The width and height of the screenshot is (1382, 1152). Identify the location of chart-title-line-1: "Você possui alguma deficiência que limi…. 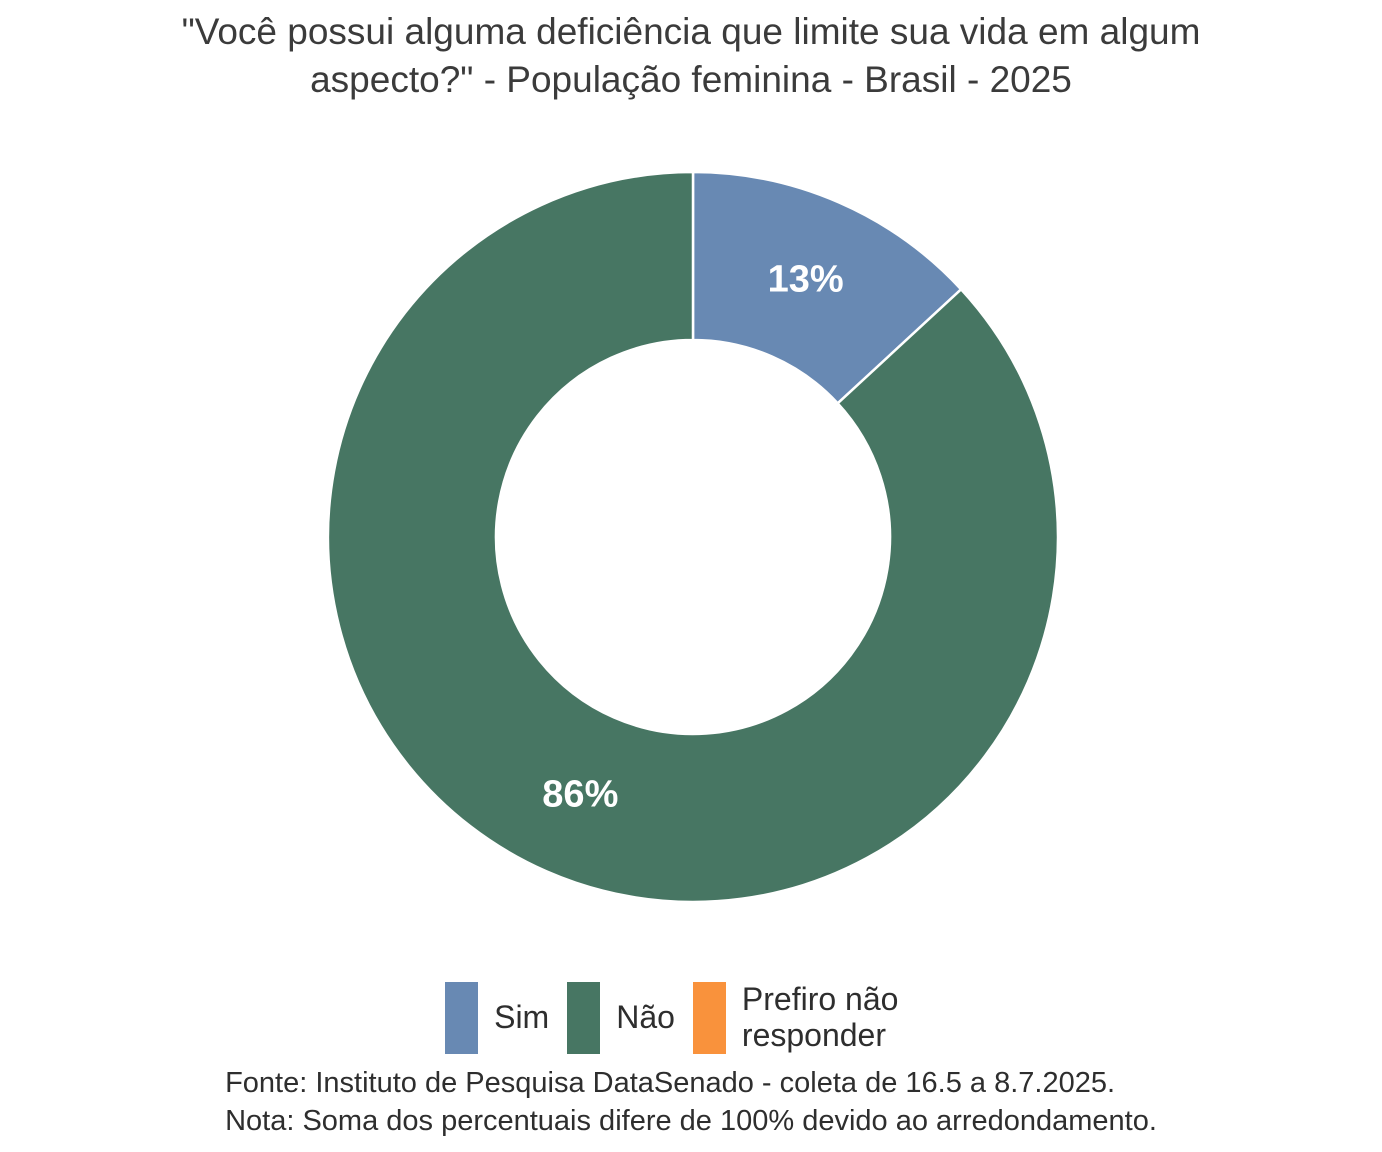
(691, 31).